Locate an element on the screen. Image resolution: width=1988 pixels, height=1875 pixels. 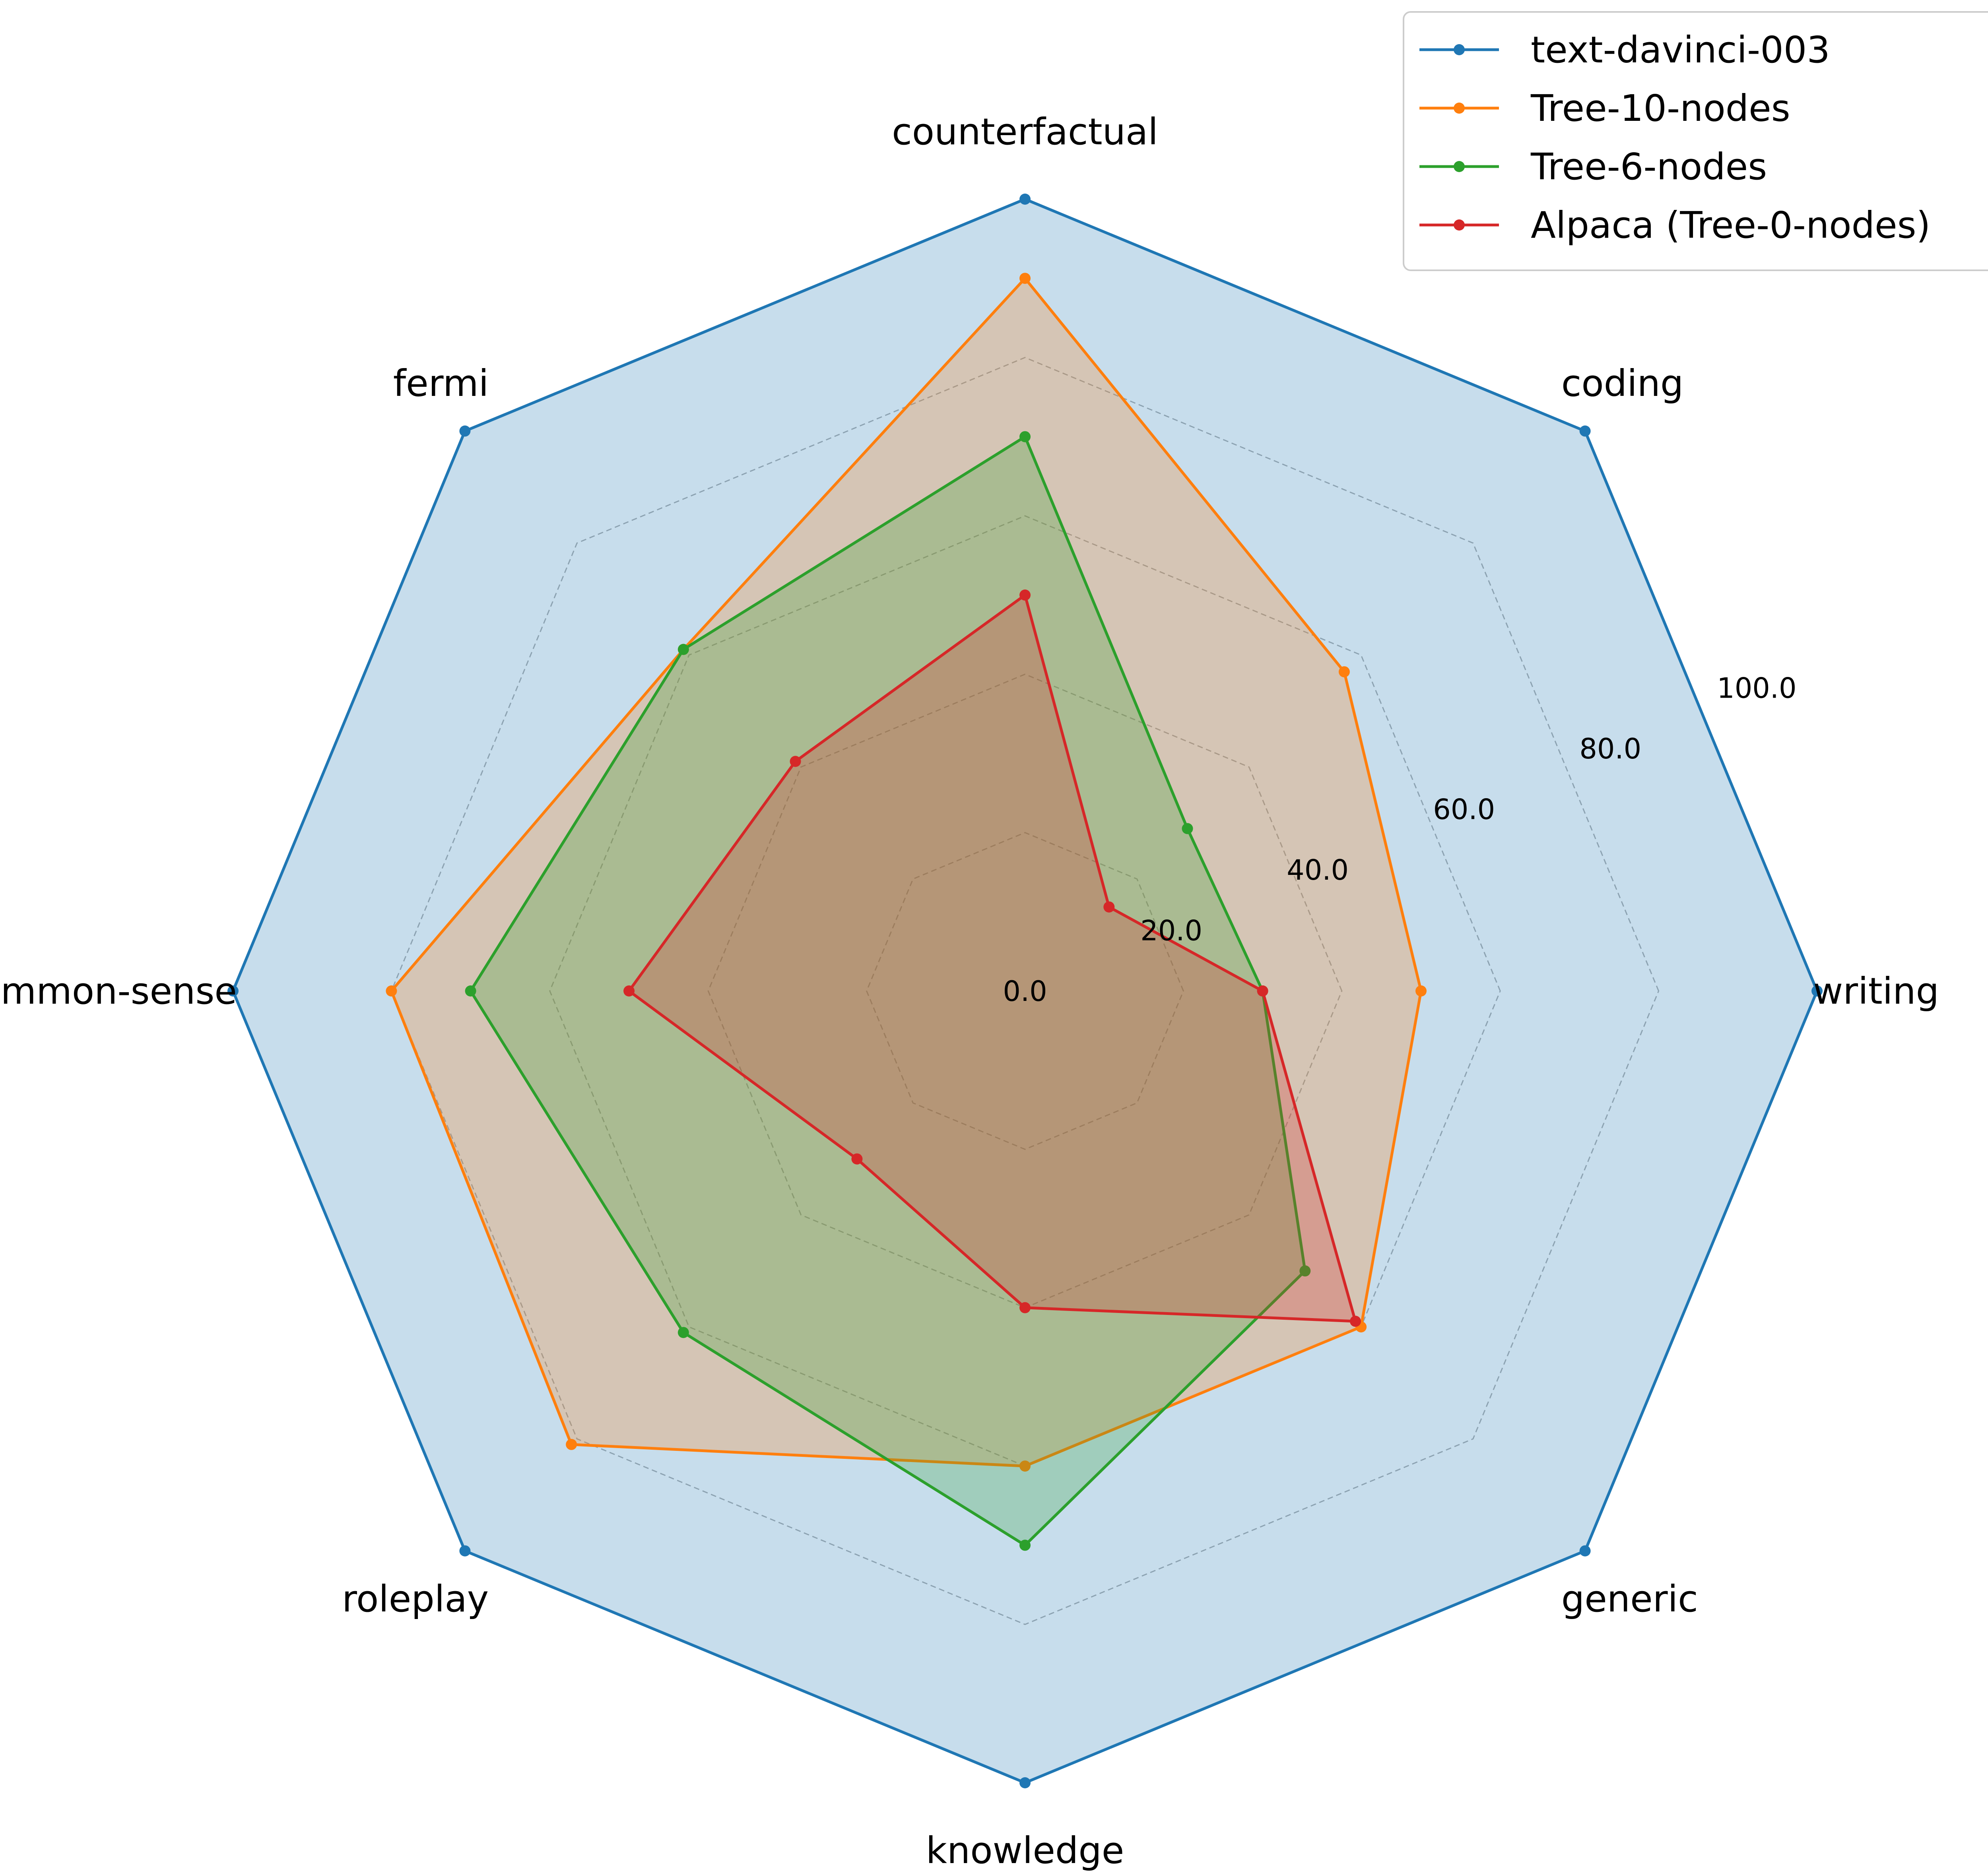
data-point-alpaca-tree-0-nodes-fermi is located at coordinates (795, 761).